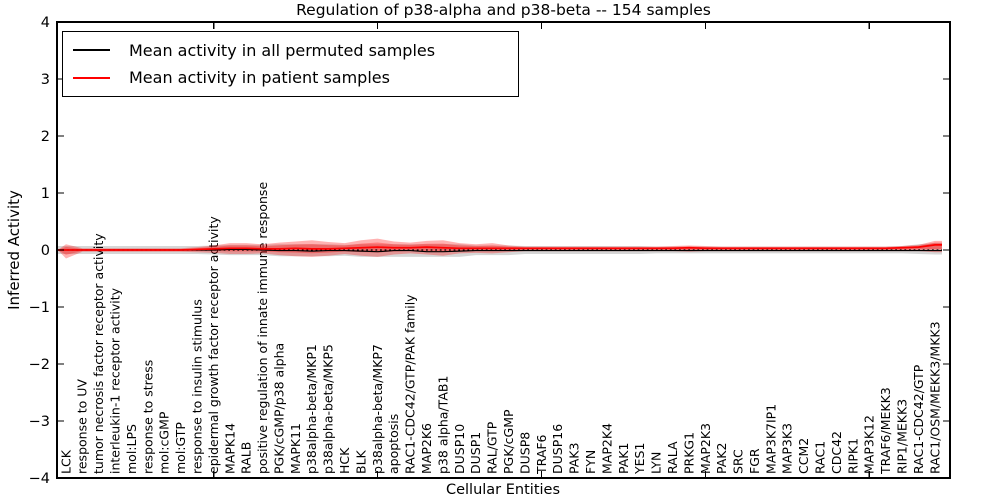 This screenshot has height=500, width=1000. What do you see at coordinates (39, 308) in the screenshot?
I see `y-tick-label: −1` at bounding box center [39, 308].